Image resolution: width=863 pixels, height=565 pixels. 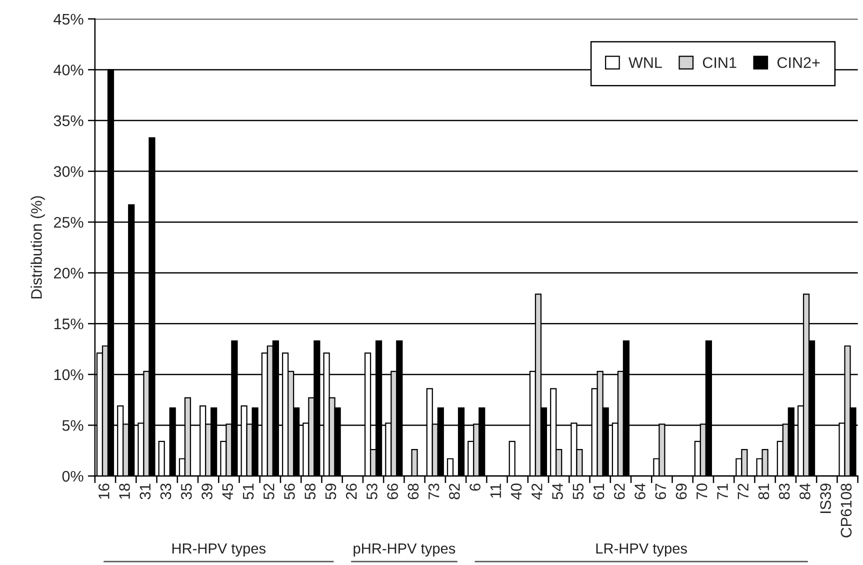 What do you see at coordinates (69, 70) in the screenshot?
I see `y-tick-label: 40%` at bounding box center [69, 70].